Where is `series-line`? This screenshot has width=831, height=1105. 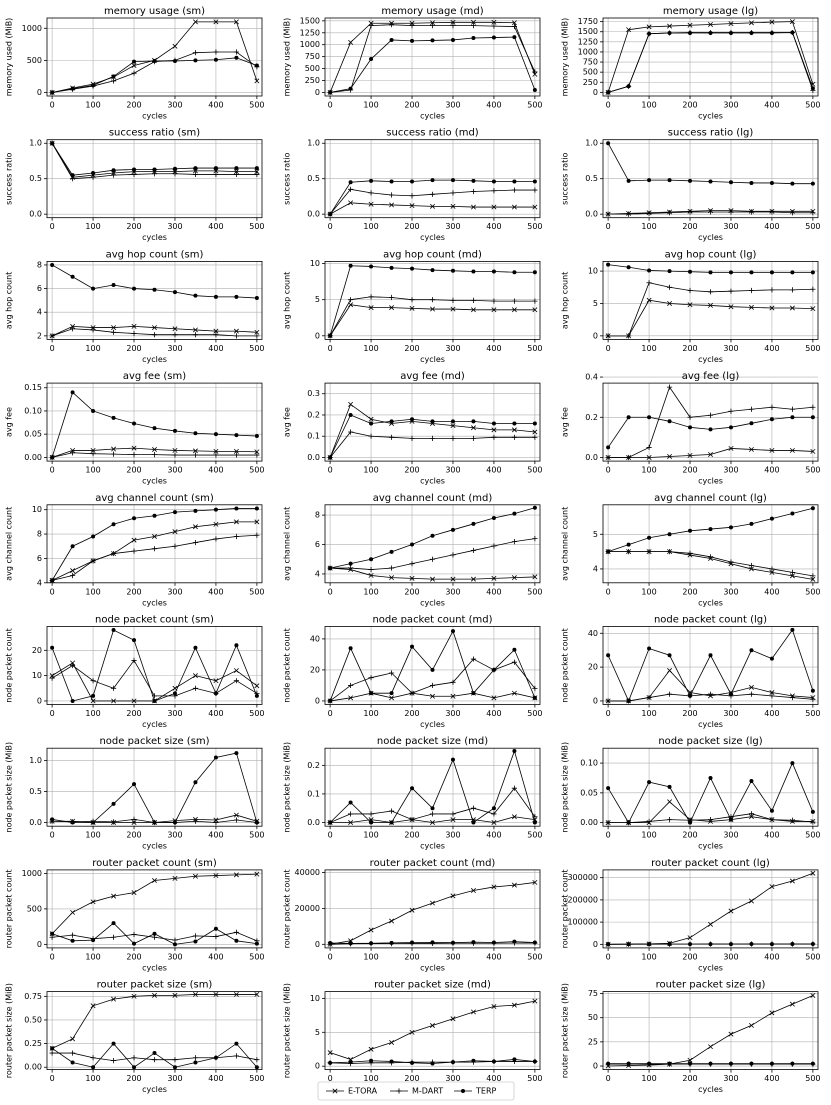
series-line is located at coordinates (432, 208).